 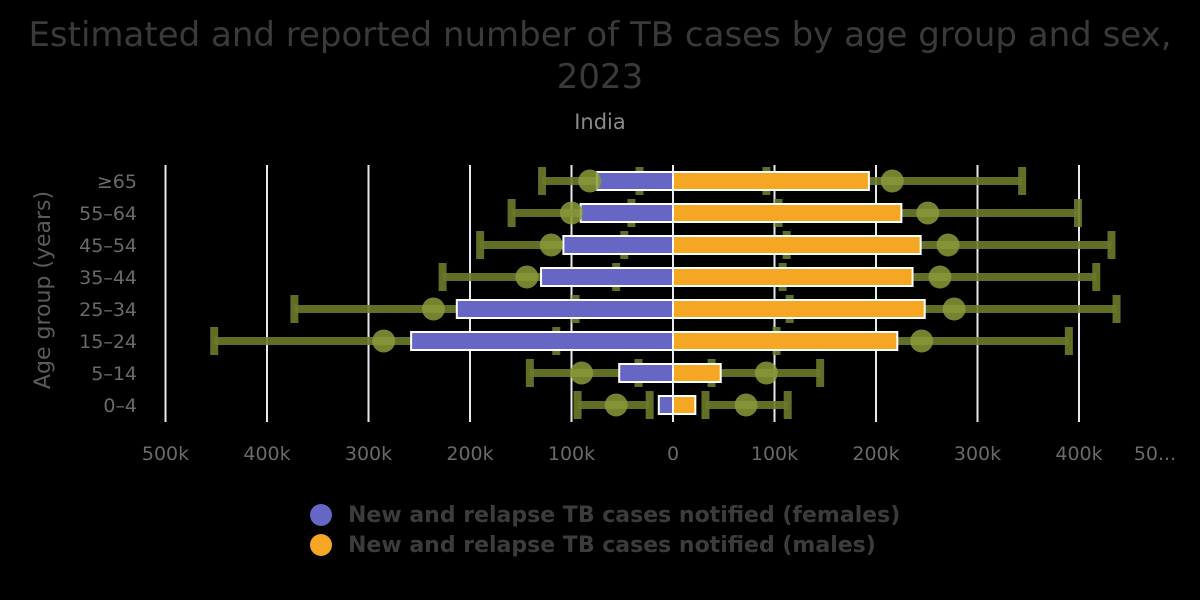 I want to click on y-tick-label: 5–14, so click(x=114, y=374).